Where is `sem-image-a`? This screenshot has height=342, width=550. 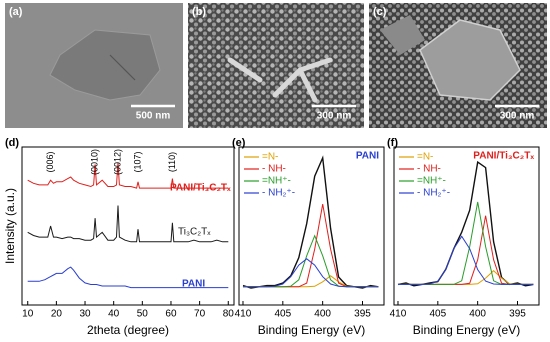
sem-image-a is located at coordinates (94, 65).